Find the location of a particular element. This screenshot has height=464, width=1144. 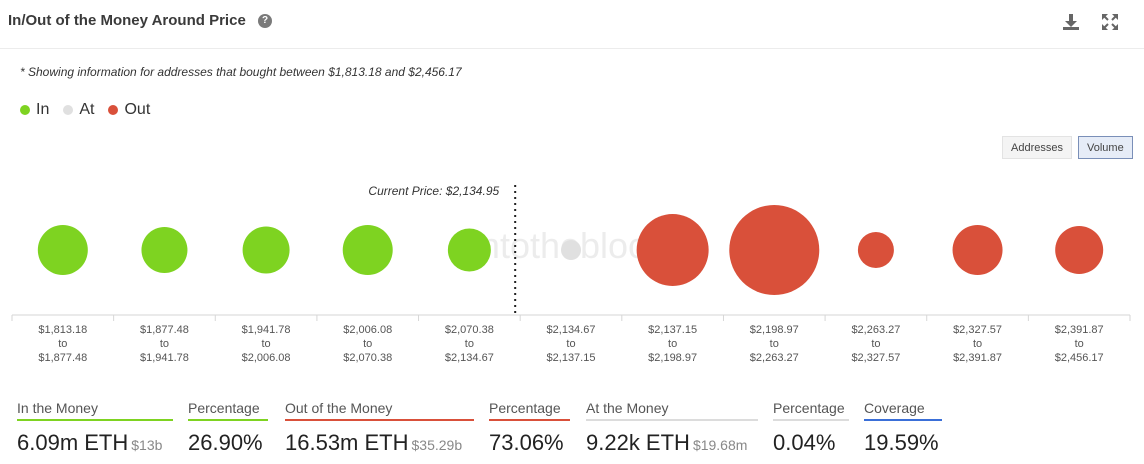

stat-label: Out of the Money is located at coordinates (339, 408).